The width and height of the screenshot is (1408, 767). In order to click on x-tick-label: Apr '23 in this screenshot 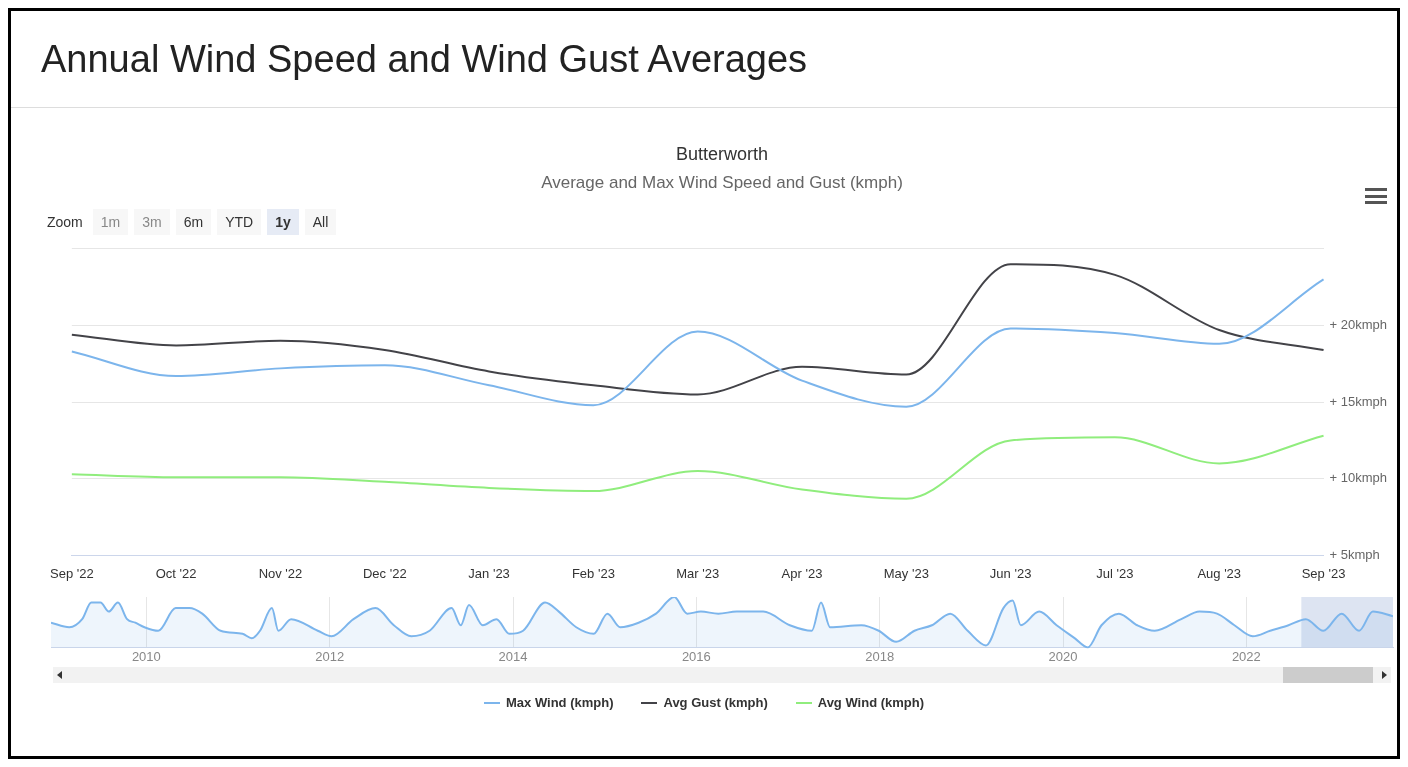, I will do `click(802, 573)`.